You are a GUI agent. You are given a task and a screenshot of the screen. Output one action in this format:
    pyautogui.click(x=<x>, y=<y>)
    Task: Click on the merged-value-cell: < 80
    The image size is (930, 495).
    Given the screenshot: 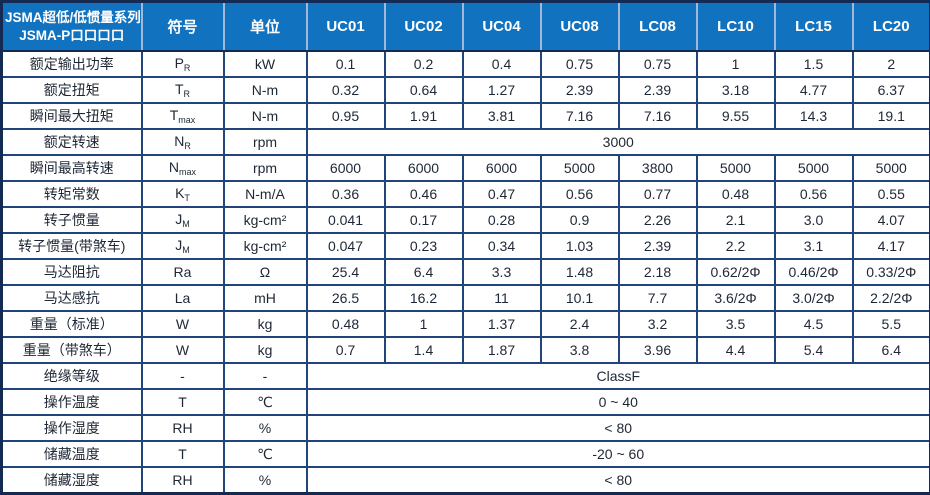 What is the action you would take?
    pyautogui.click(x=618, y=480)
    